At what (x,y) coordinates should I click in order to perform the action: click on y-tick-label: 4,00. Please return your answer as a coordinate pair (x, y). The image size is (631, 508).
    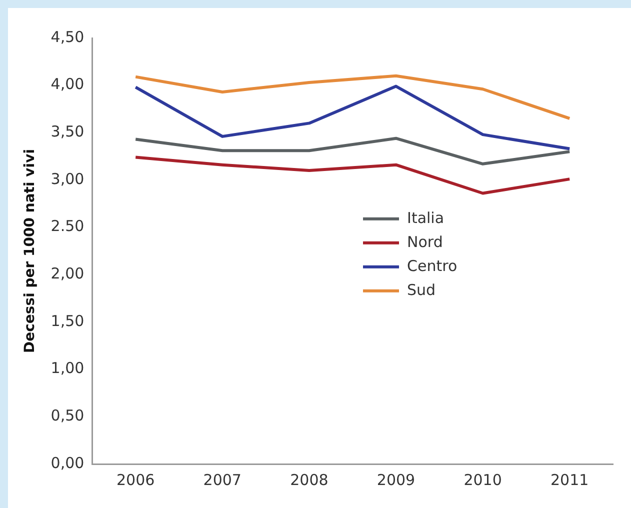
    Looking at the image, I should click on (67, 84).